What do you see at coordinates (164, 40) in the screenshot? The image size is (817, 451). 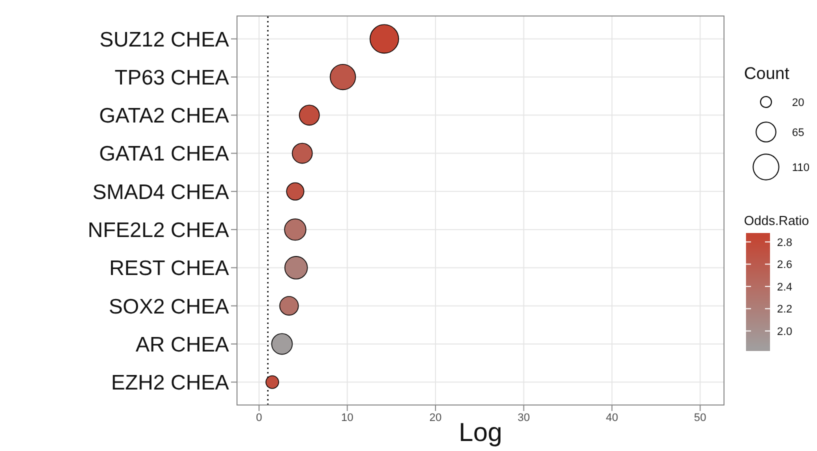 I see `y-tick-label: SUZ12 CHEA` at bounding box center [164, 40].